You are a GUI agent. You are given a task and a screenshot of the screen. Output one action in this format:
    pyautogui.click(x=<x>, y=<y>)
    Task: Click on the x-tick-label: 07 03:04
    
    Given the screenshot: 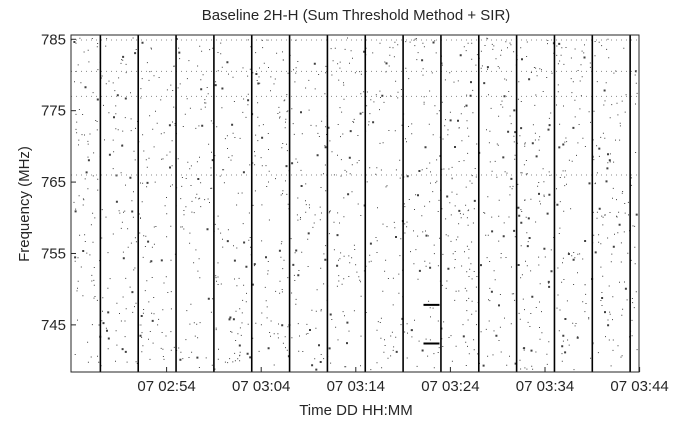 What is the action you would take?
    pyautogui.click(x=261, y=386)
    